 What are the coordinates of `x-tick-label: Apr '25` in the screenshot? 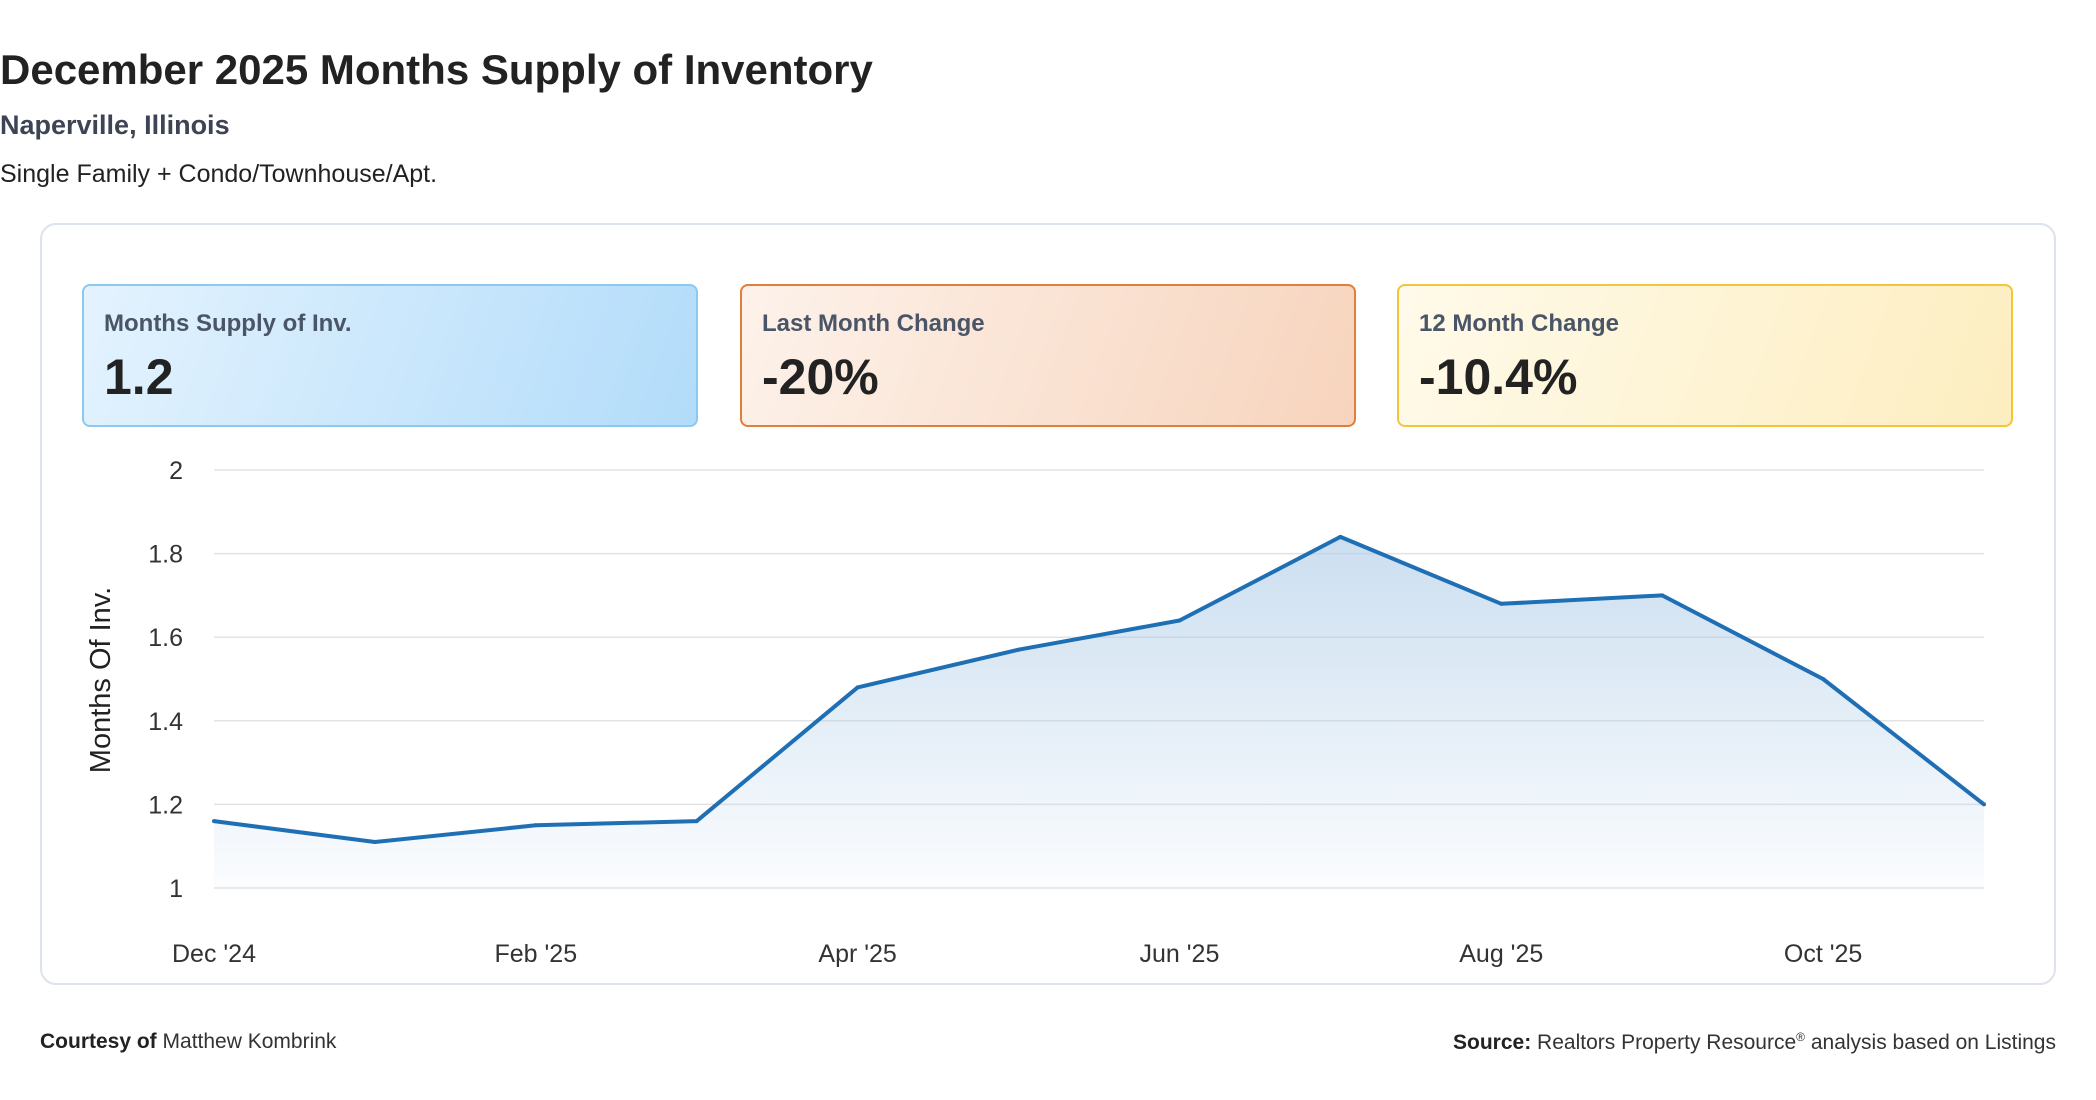 It's located at (857, 954).